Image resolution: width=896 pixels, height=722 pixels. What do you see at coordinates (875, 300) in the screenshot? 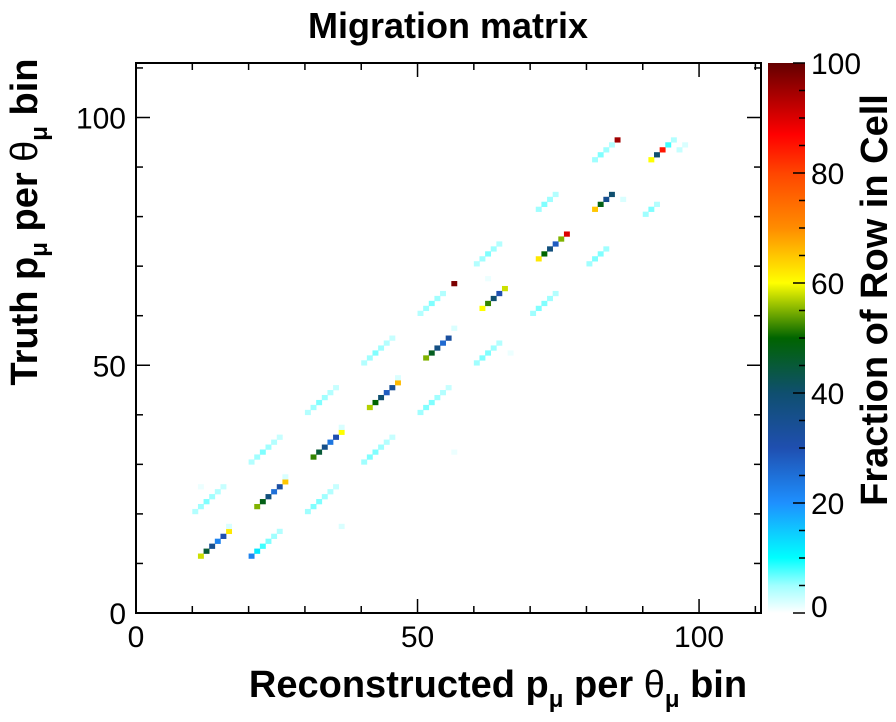
I see `colorbar-label: Fraction of Row in Cell` at bounding box center [875, 300].